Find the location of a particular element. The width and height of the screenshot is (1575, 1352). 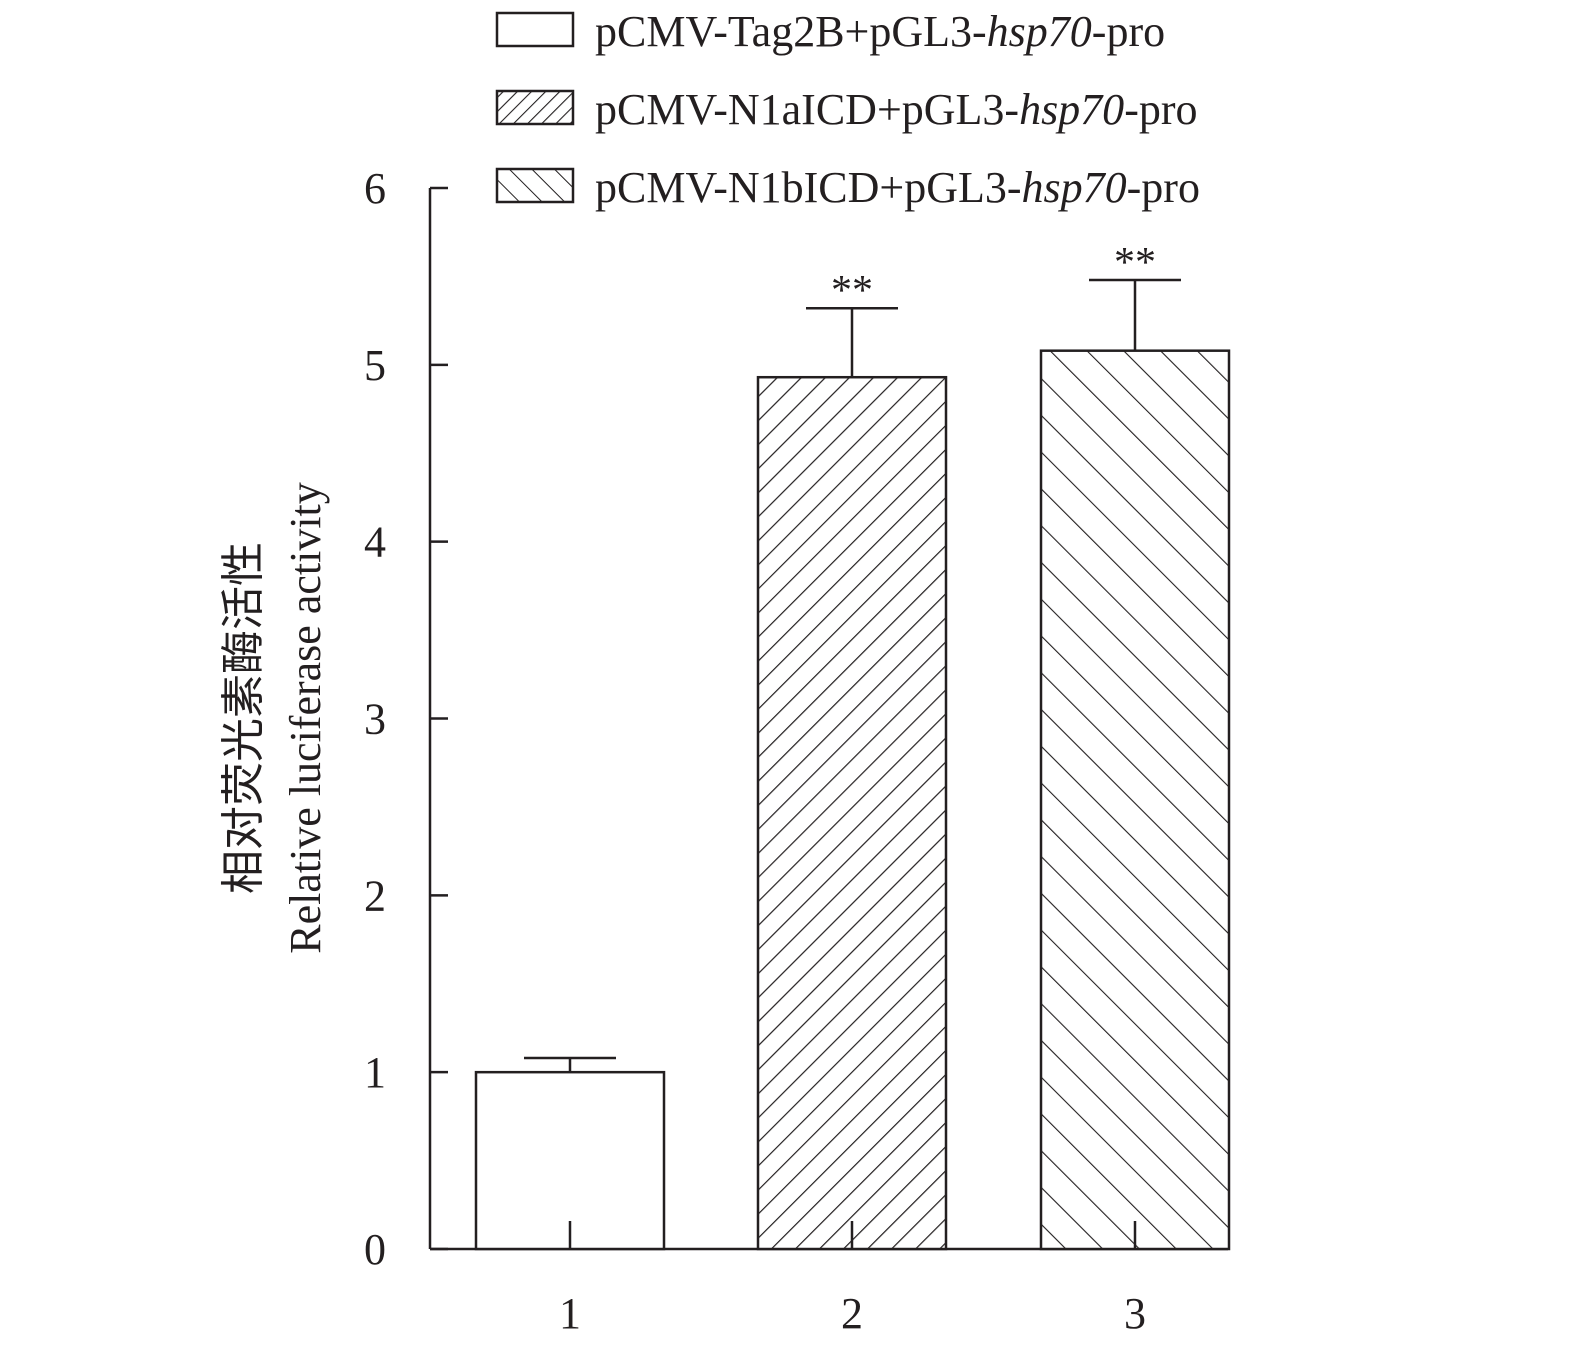

y-tick-label: 4 is located at coordinates (375, 542).